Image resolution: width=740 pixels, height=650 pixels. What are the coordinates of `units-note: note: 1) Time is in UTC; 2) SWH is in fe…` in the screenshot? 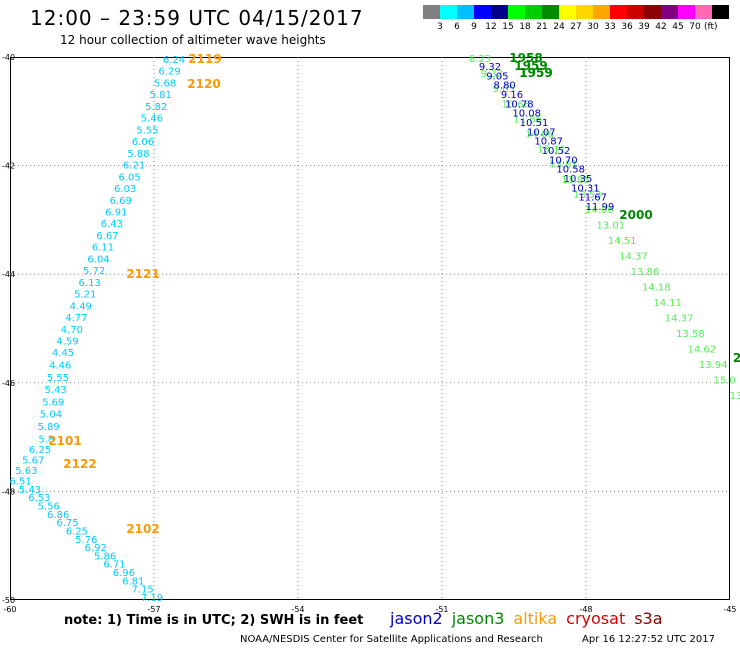 It's located at (214, 620).